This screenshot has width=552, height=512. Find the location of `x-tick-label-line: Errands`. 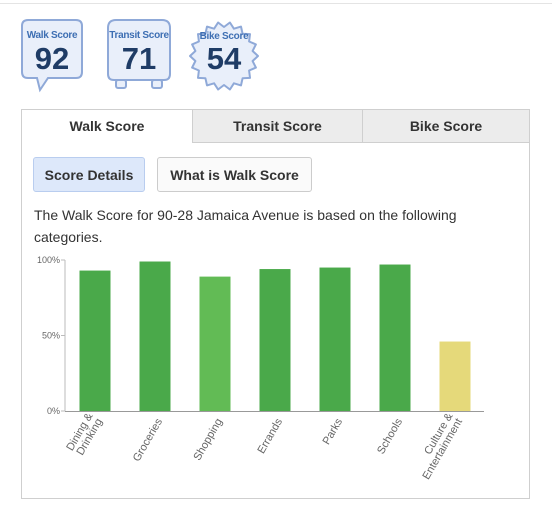

x-tick-label-line: Errands is located at coordinates (270, 436).